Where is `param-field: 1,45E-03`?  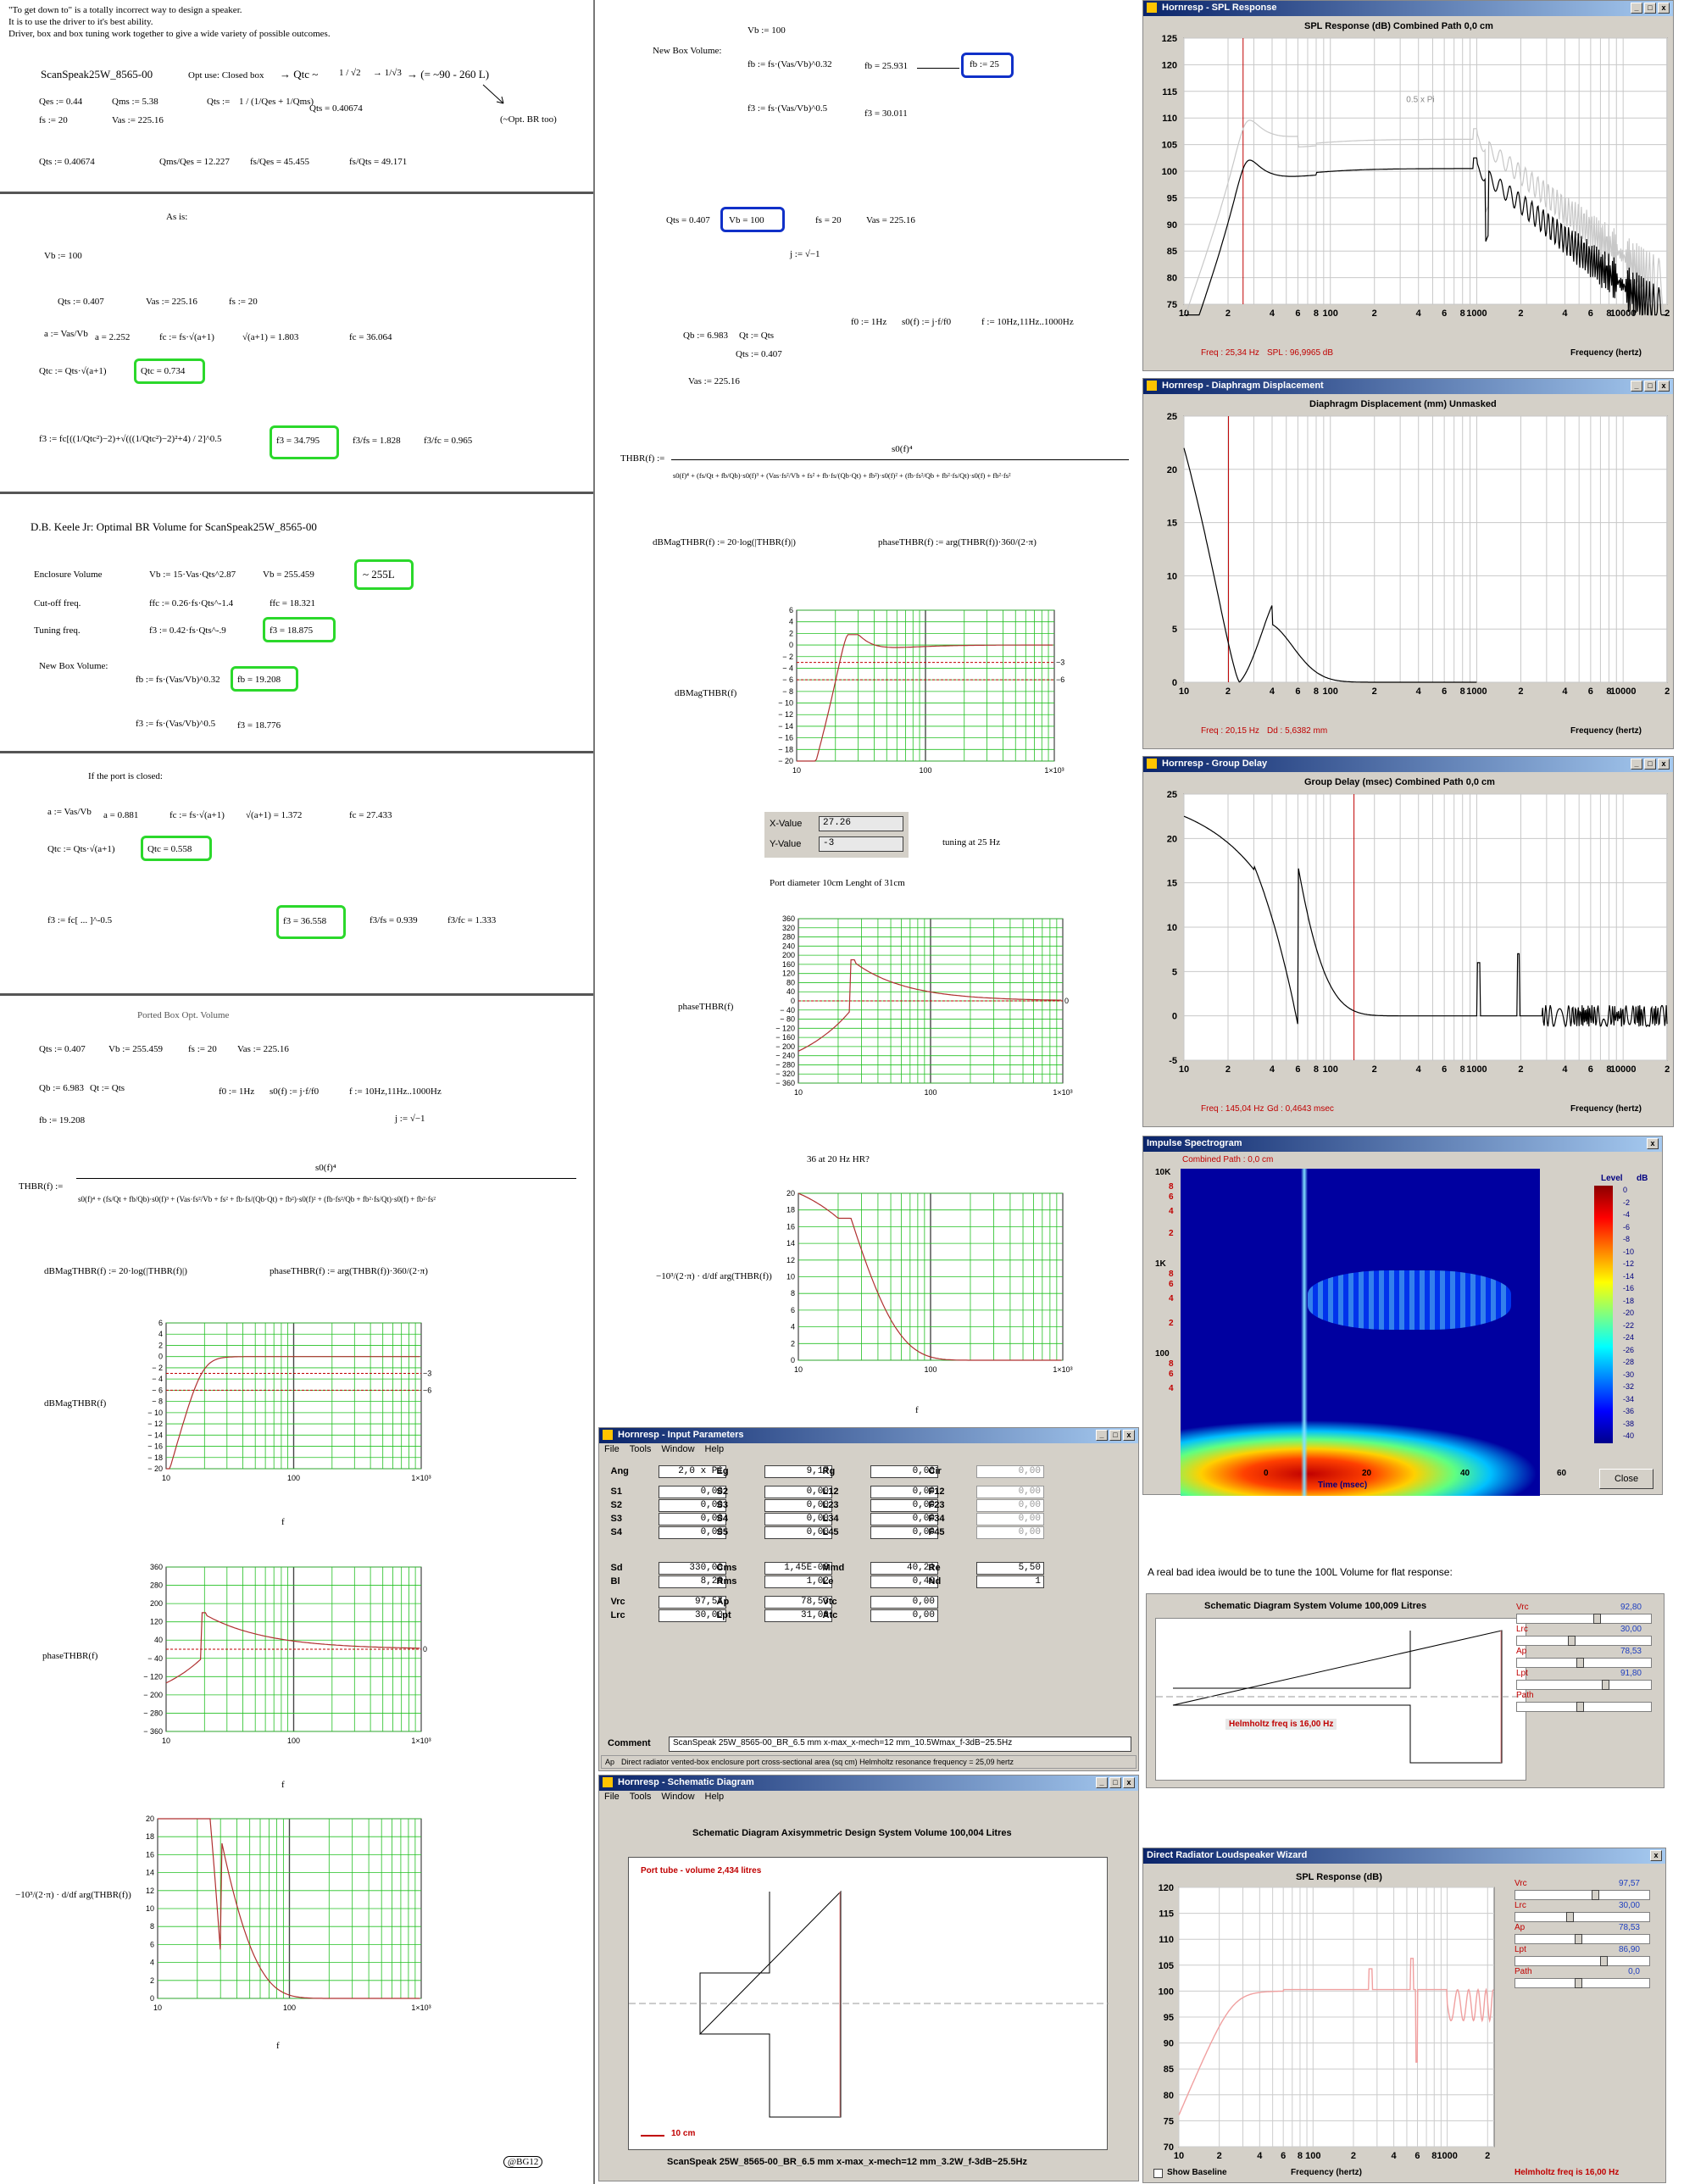 param-field: 1,45E-03 is located at coordinates (798, 1569).